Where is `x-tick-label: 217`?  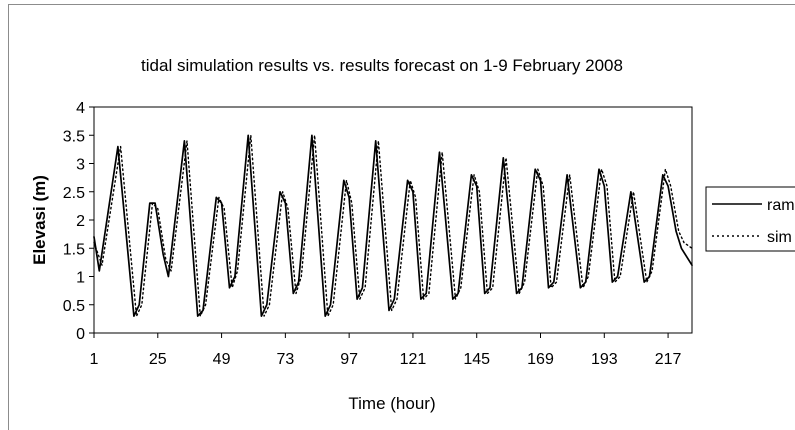
x-tick-label: 217 is located at coordinates (668, 359).